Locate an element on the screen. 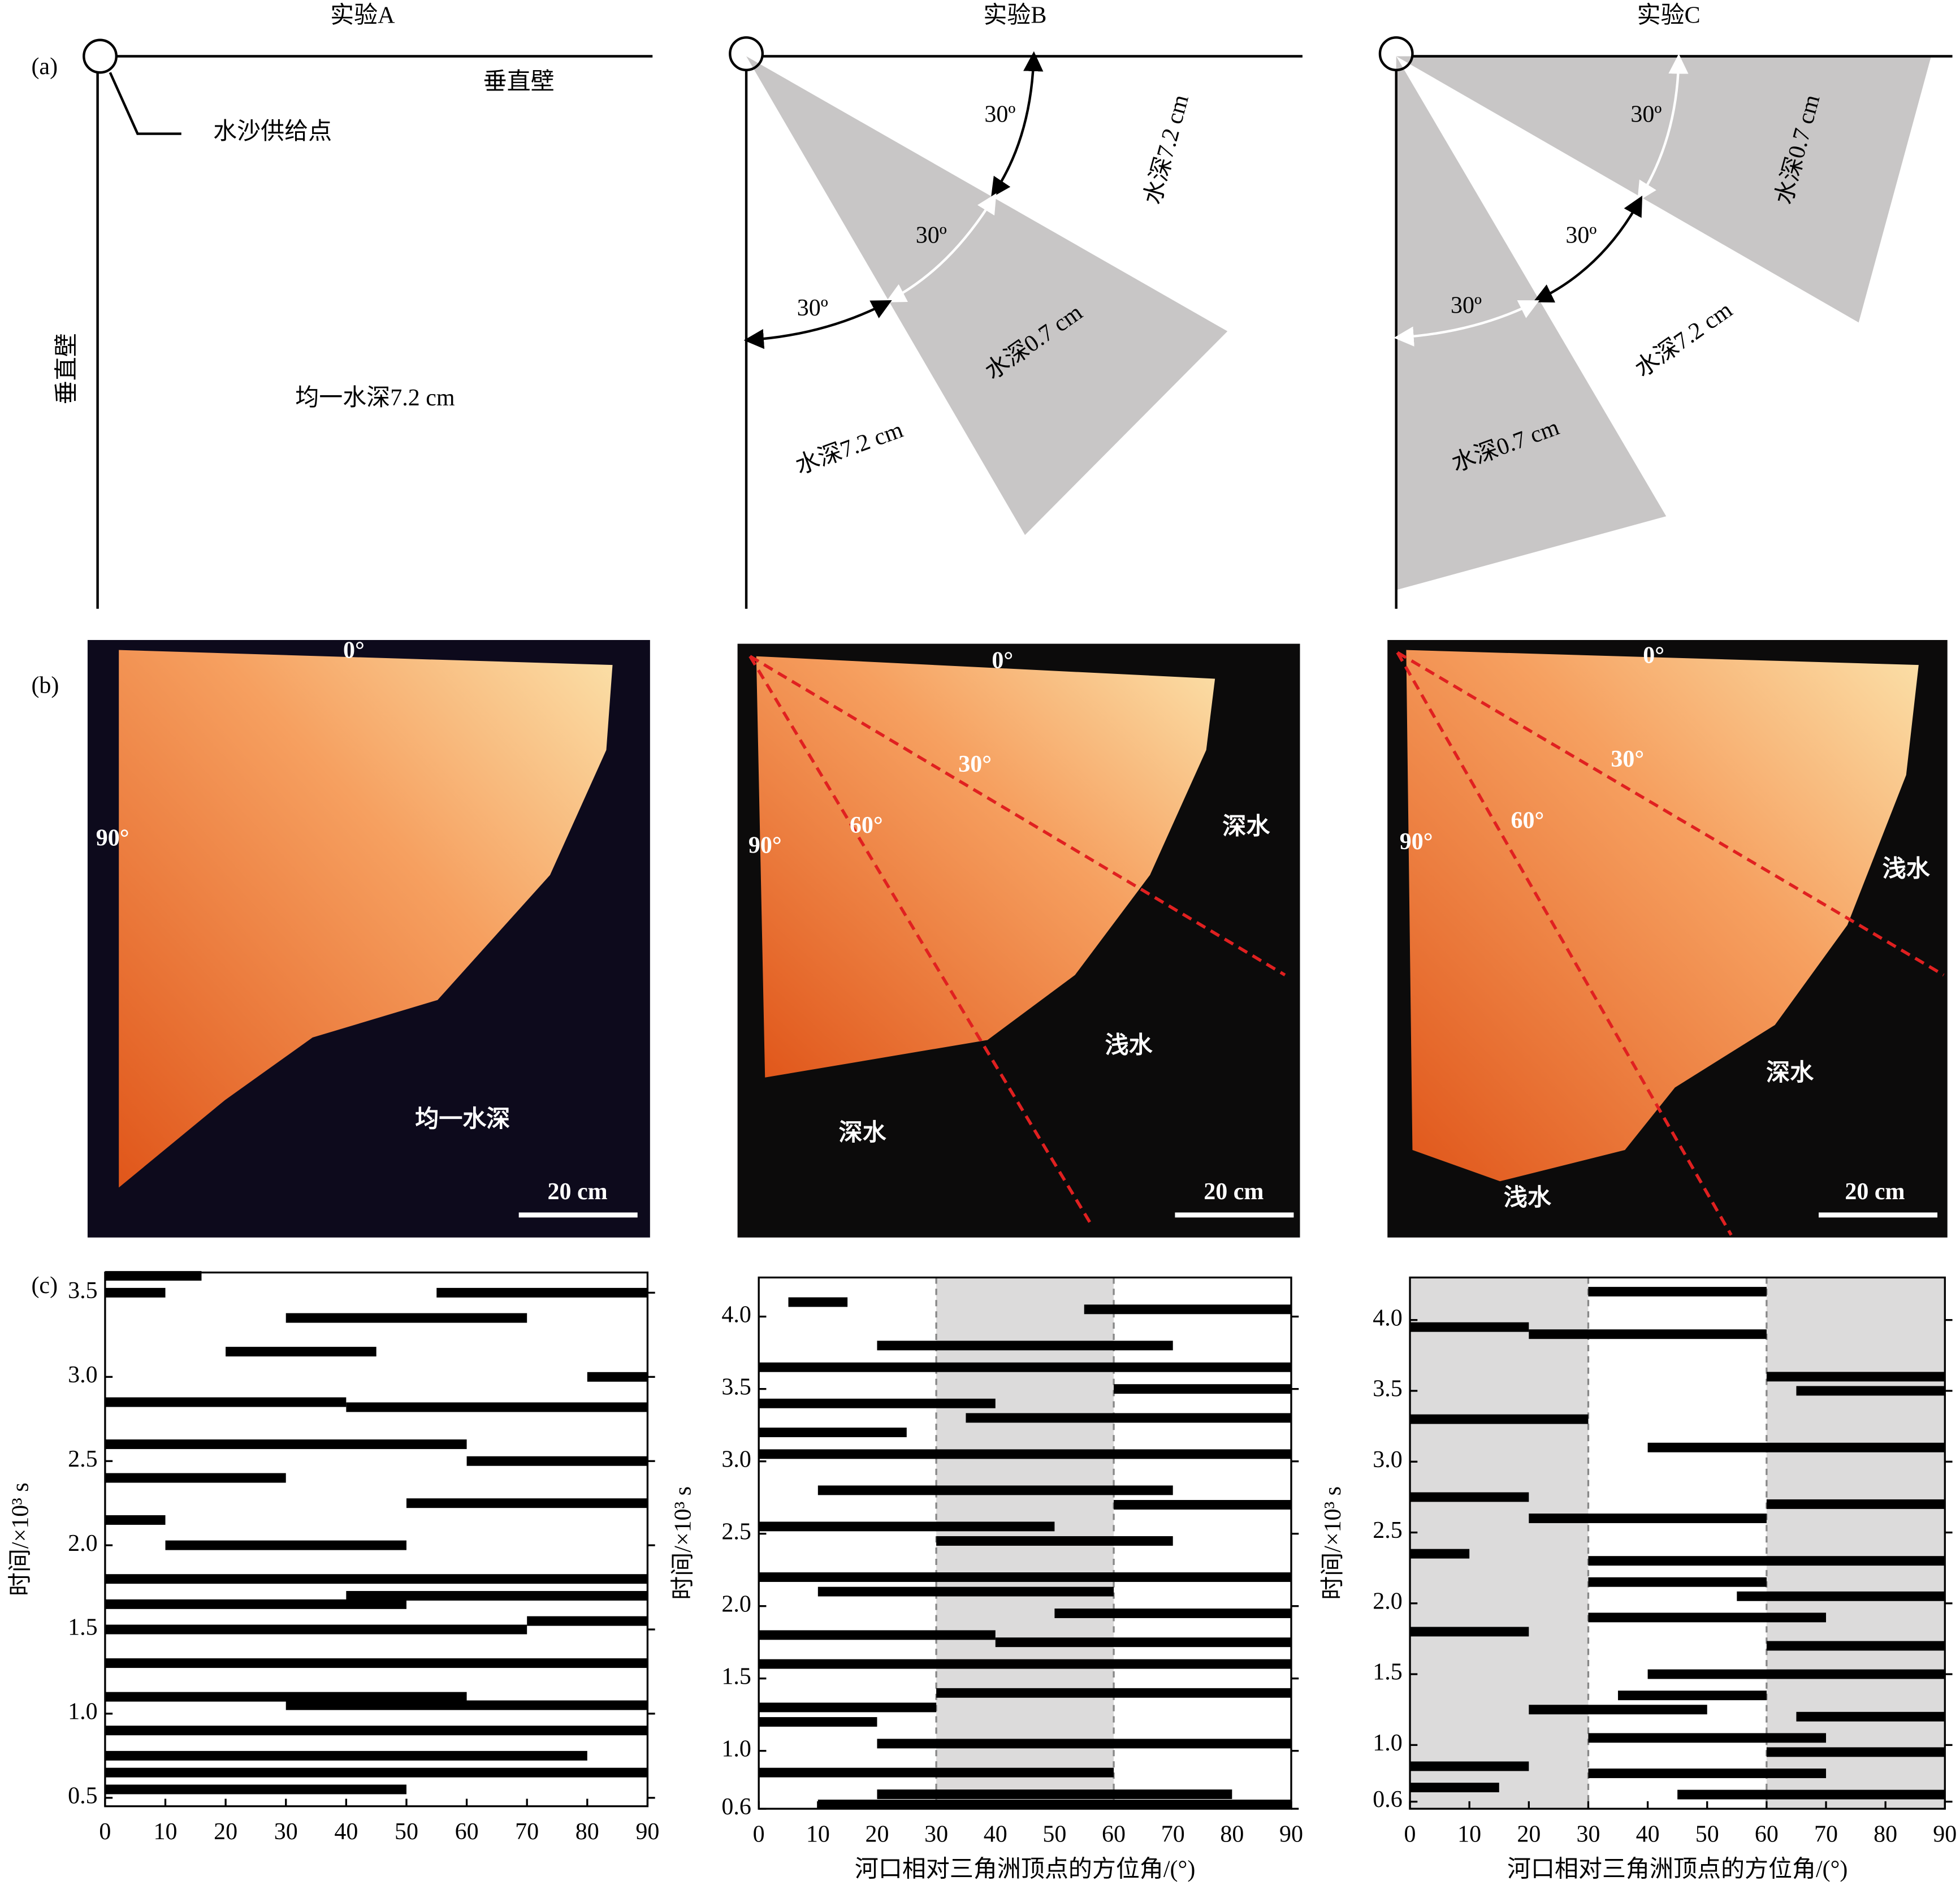 The width and height of the screenshot is (1960, 1885). experiment-title: 实验B is located at coordinates (1014, 15).